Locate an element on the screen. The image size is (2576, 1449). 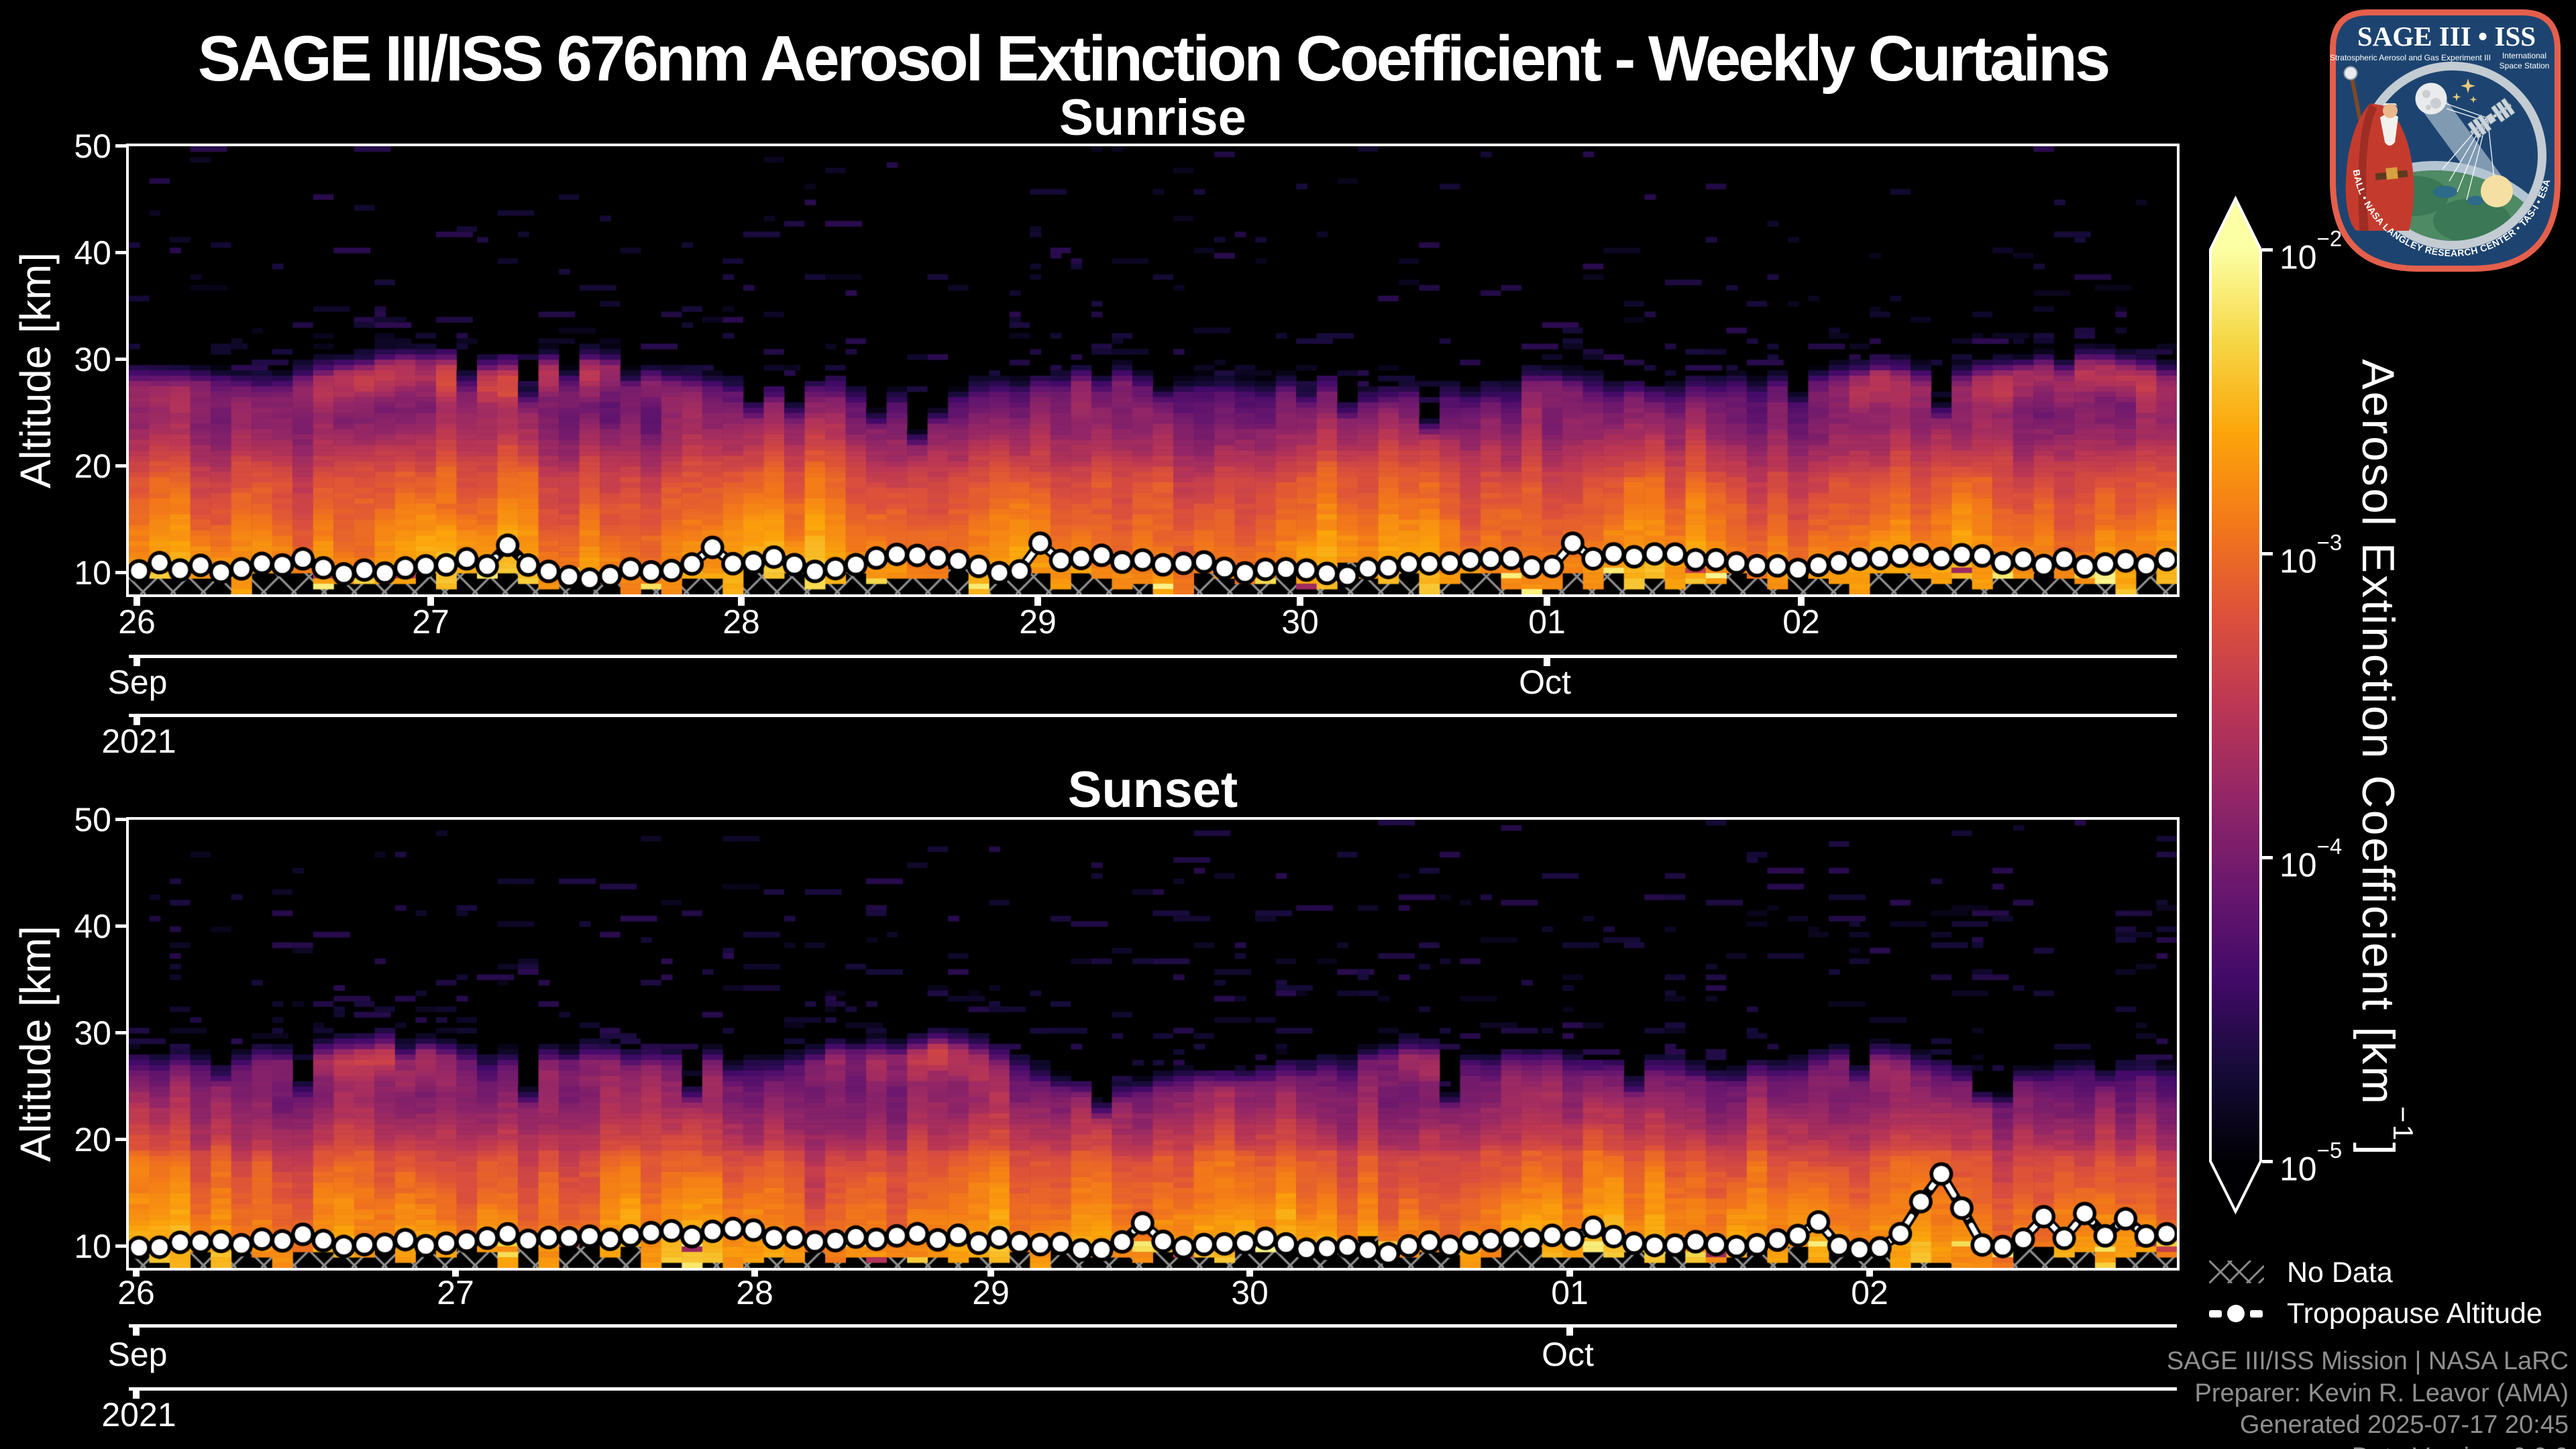
svg-text: International is located at coordinates (2524, 55).